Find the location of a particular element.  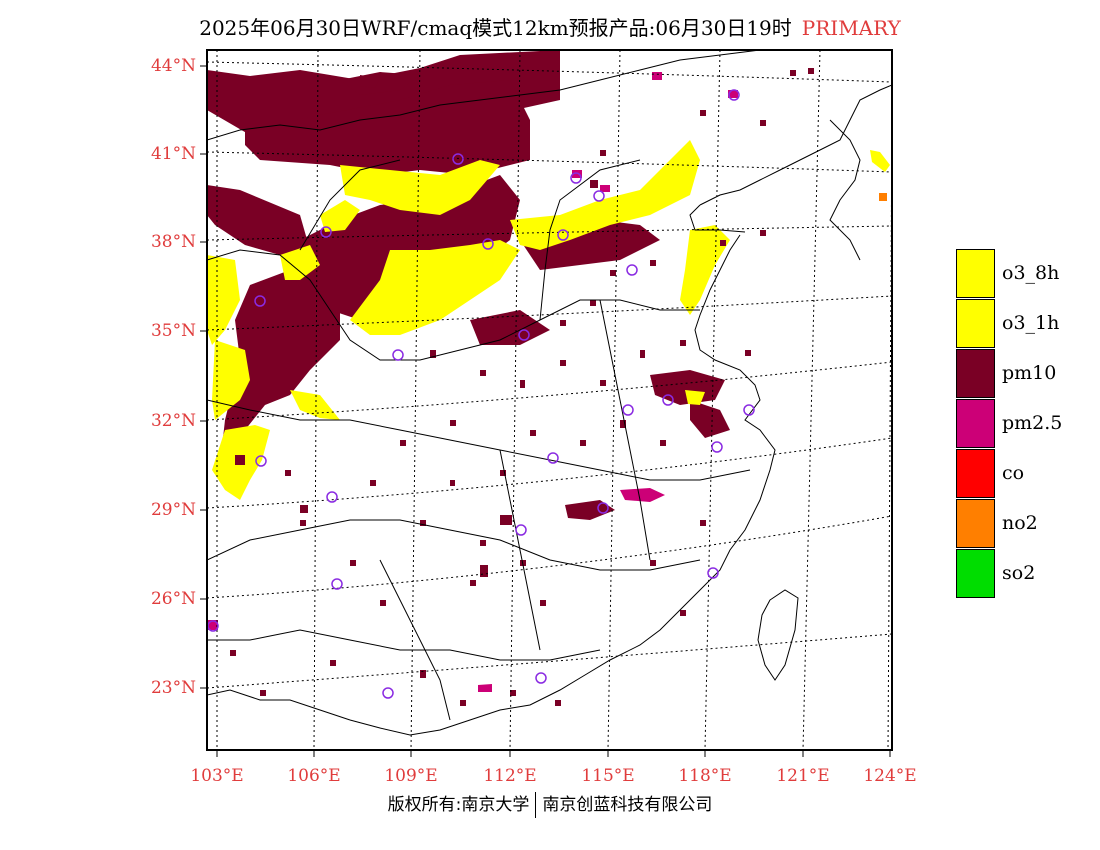

legend-label-so2: so2 is located at coordinates (1019, 573).